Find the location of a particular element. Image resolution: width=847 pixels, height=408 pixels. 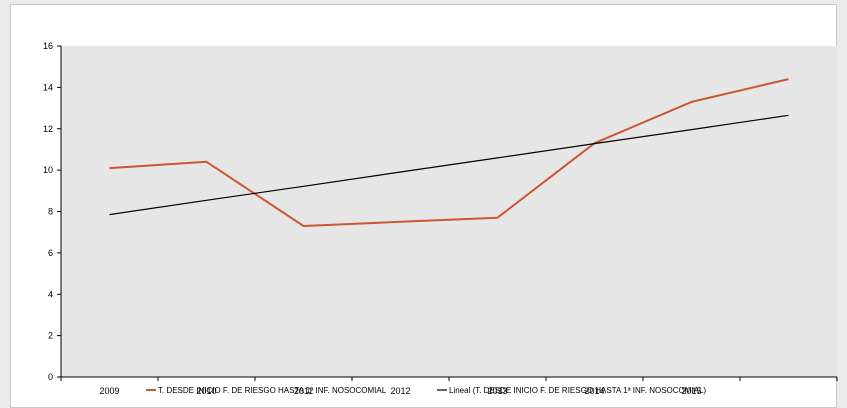

x-tick-label: 2014 is located at coordinates (594, 391).